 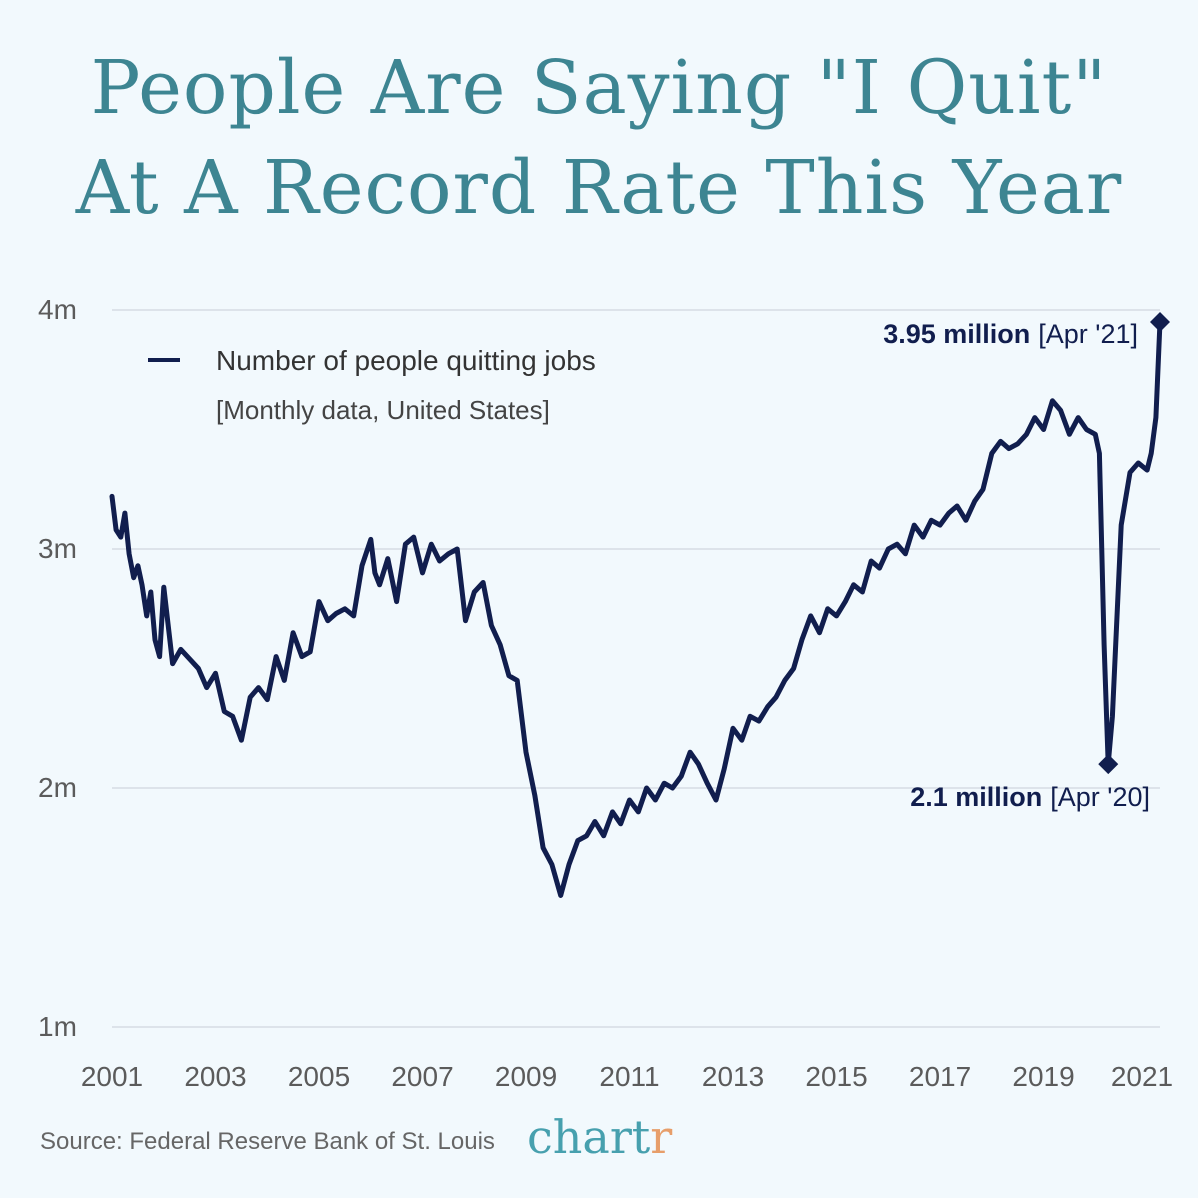 I want to click on trough-marker, so click(x=1108, y=764).